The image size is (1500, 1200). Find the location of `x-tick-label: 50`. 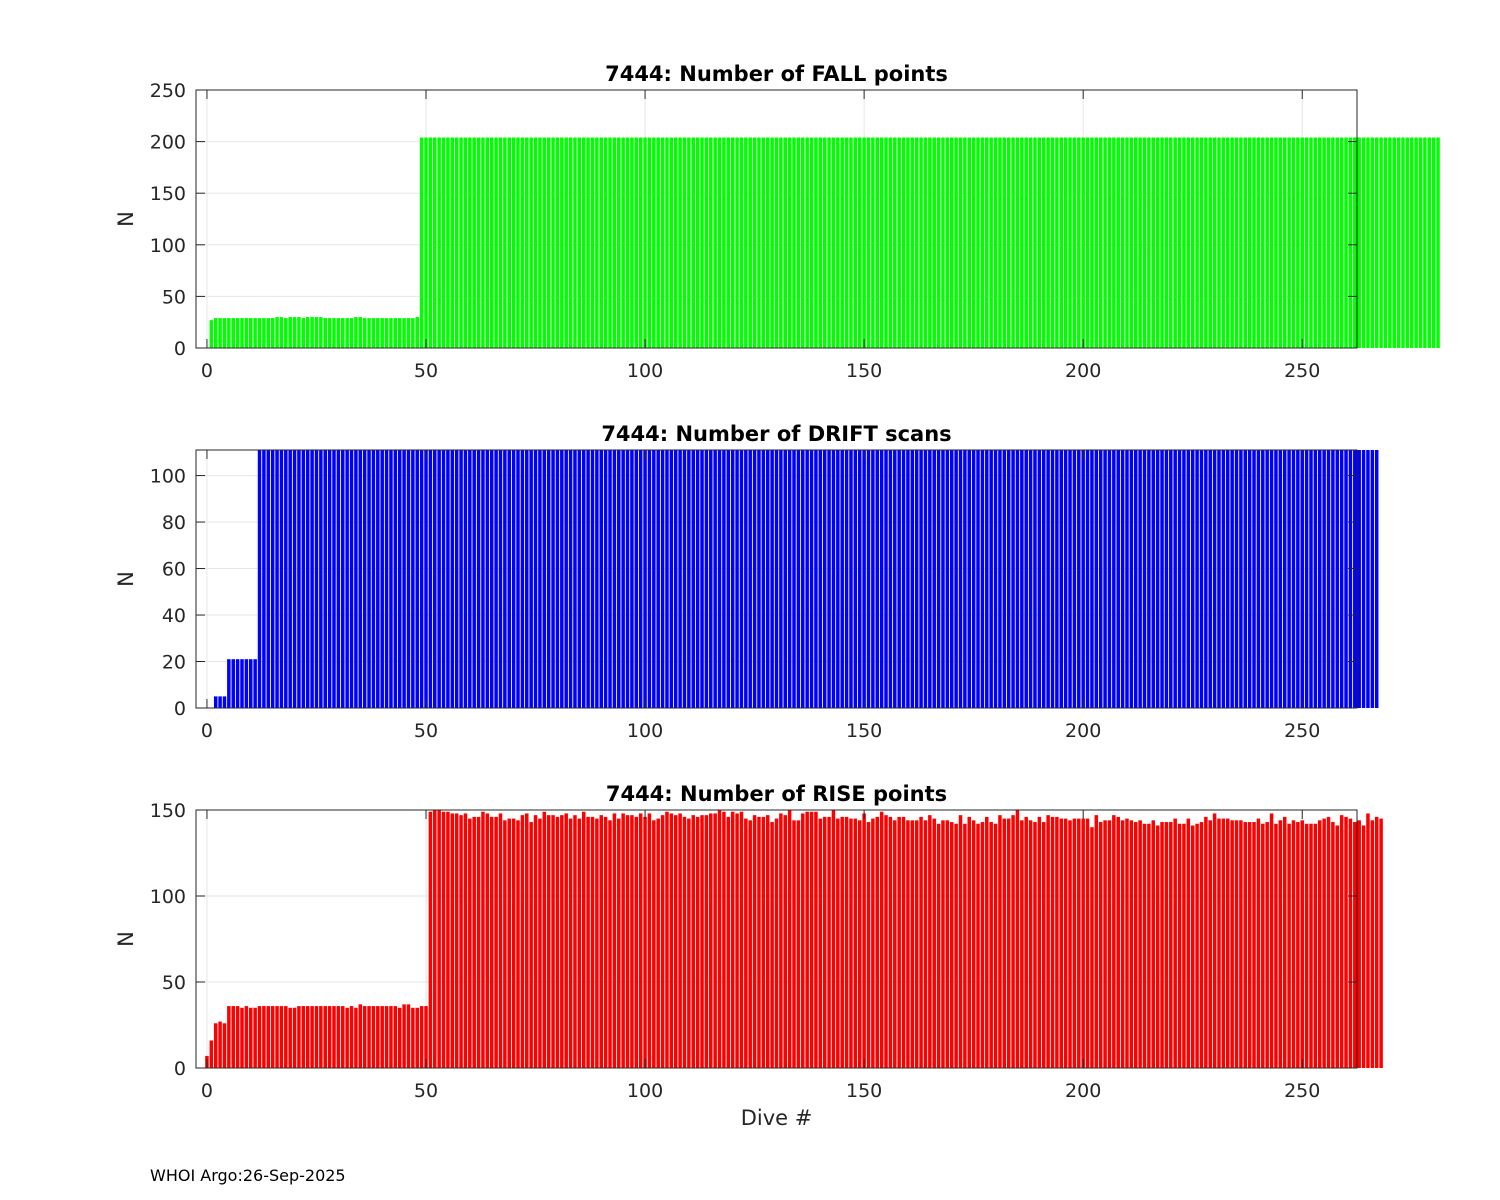

x-tick-label: 50 is located at coordinates (426, 731).